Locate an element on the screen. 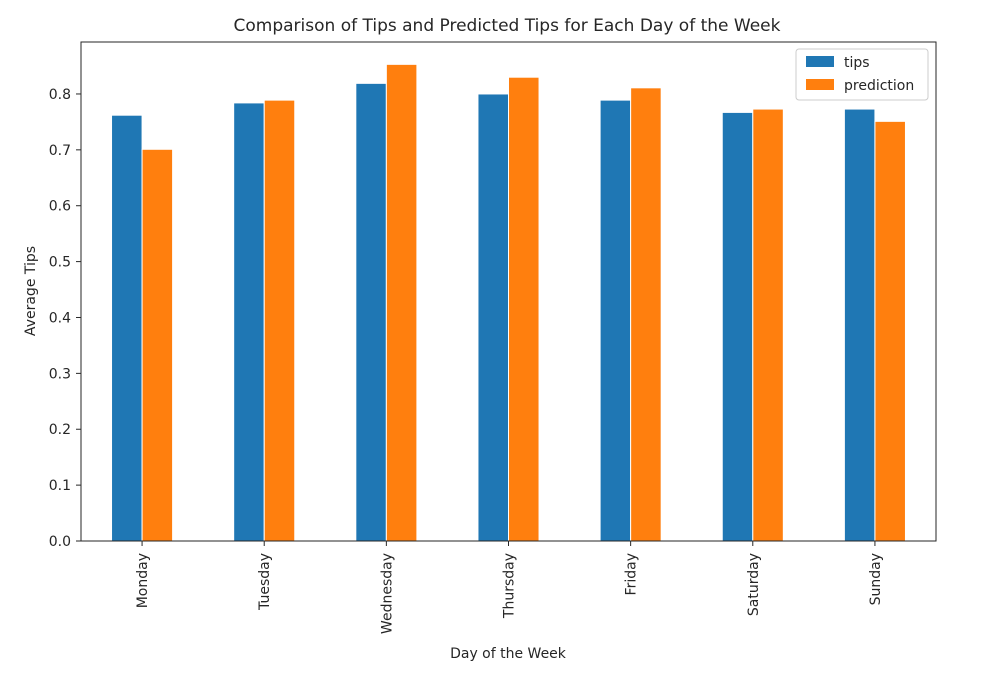  bar-prediction-saturday is located at coordinates (768, 325).